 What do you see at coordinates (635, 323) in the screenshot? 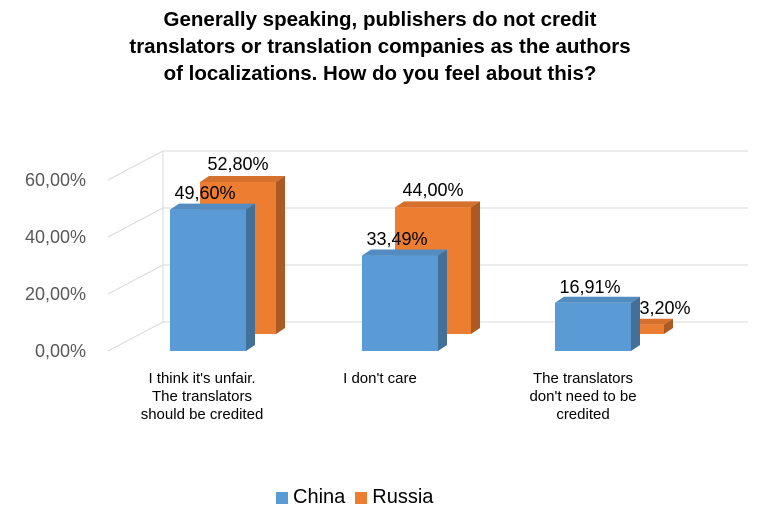
I see `bar-china-2-side` at bounding box center [635, 323].